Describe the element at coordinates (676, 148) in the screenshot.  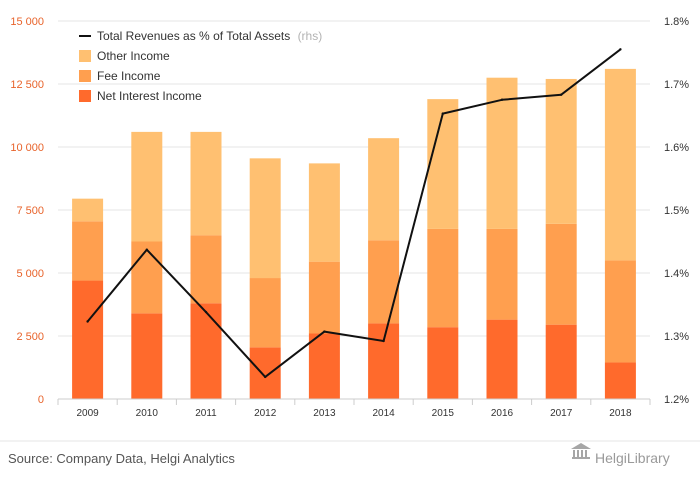
I see `right-tick-label: 1.6%` at that location.